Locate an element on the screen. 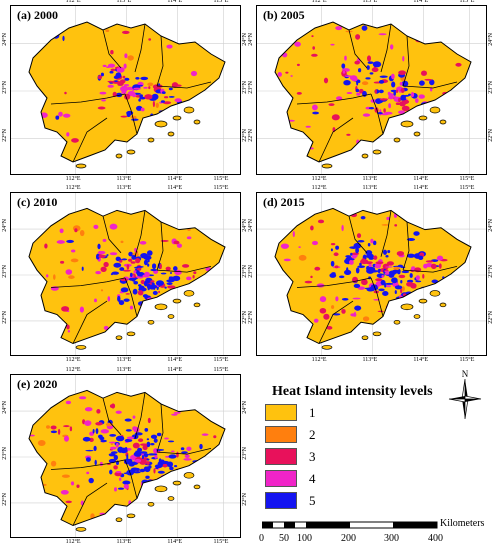 The height and width of the screenshot is (550, 497). map-panel-2000: (a) 2000 is located at coordinates (125, 90).